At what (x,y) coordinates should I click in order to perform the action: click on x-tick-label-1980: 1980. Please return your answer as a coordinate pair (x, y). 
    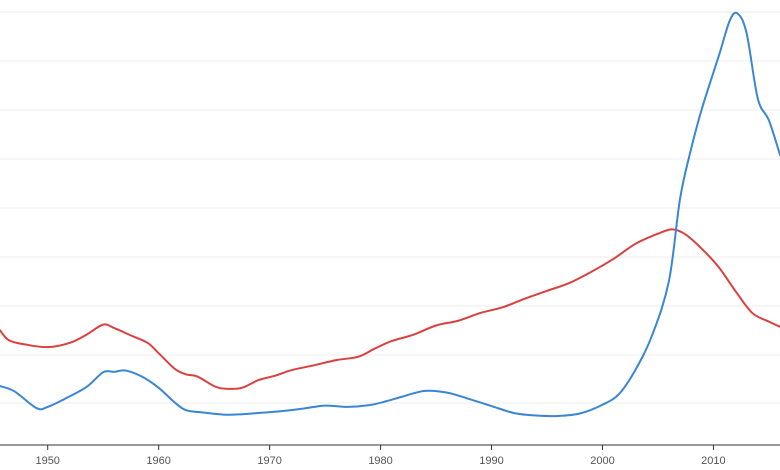
    Looking at the image, I should click on (380, 461).